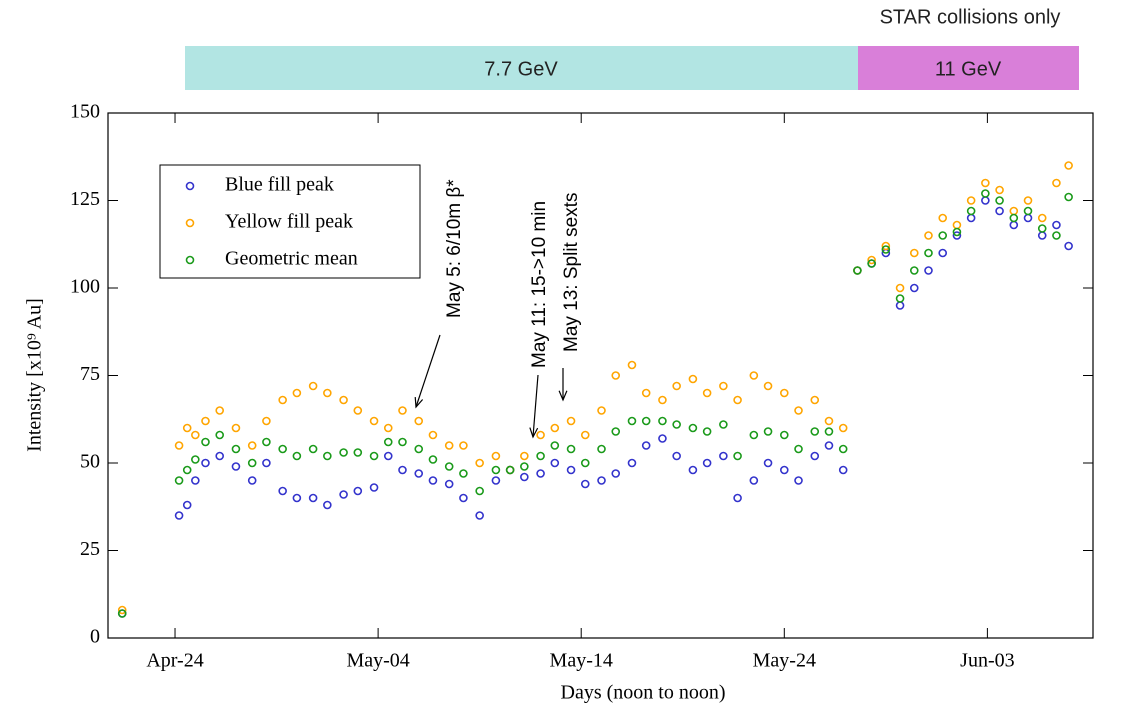  What do you see at coordinates (987, 661) in the screenshot?
I see `x-tick-label: Jun-03` at bounding box center [987, 661].